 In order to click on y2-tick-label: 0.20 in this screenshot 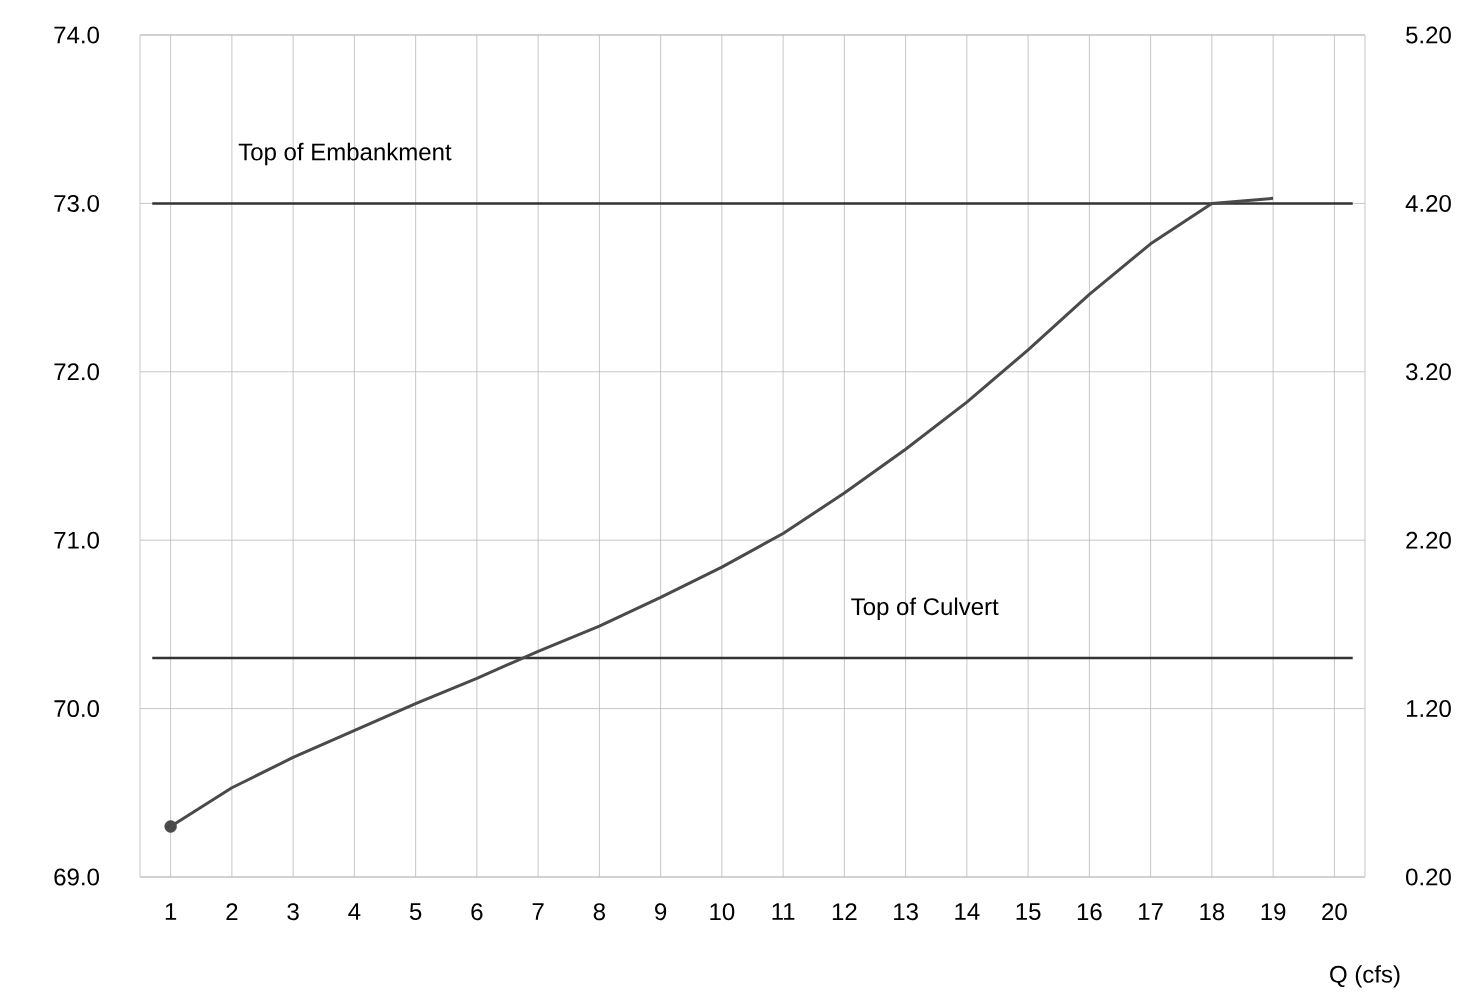, I will do `click(1428, 877)`.